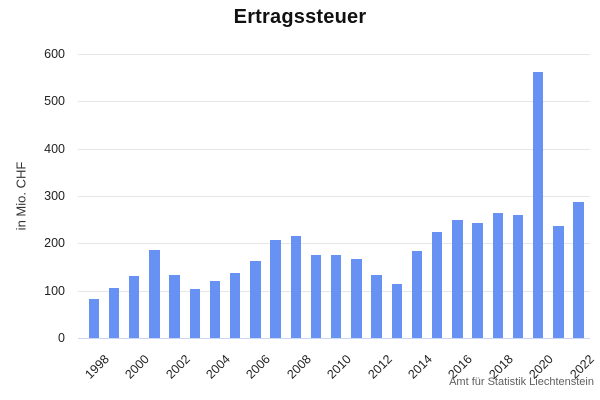 The width and height of the screenshot is (600, 400). Describe the element at coordinates (54, 290) in the screenshot. I see `y-tick-label-100: 100` at that location.